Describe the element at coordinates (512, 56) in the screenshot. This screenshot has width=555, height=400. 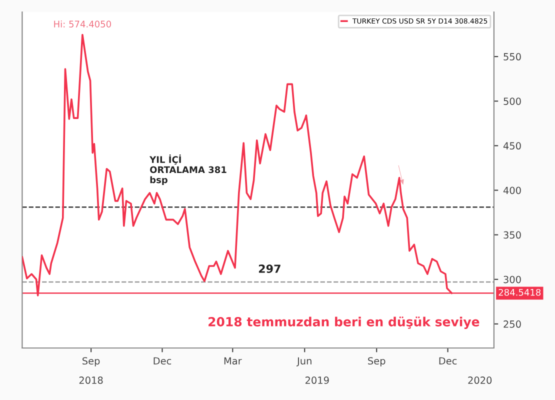
I see `y-tick-label: 550` at that location.